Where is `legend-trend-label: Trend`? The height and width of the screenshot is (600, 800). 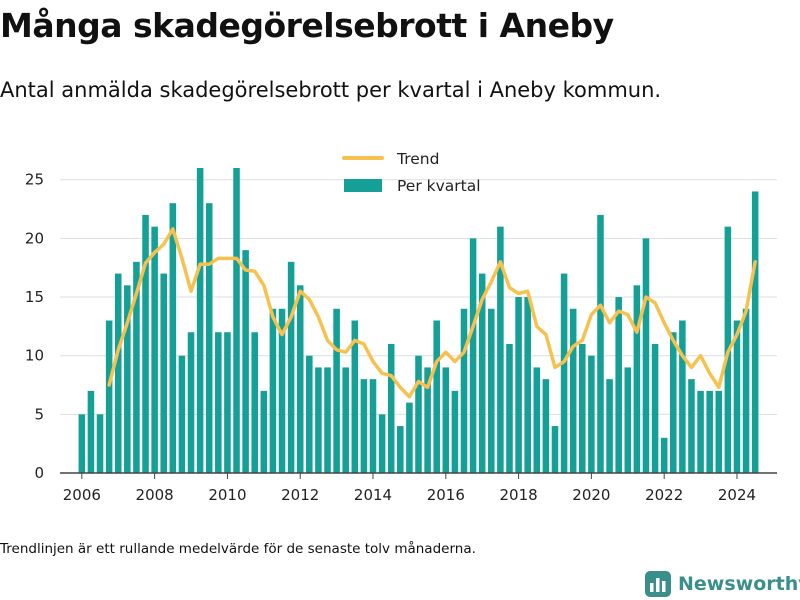
legend-trend-label: Trend is located at coordinates (417, 159).